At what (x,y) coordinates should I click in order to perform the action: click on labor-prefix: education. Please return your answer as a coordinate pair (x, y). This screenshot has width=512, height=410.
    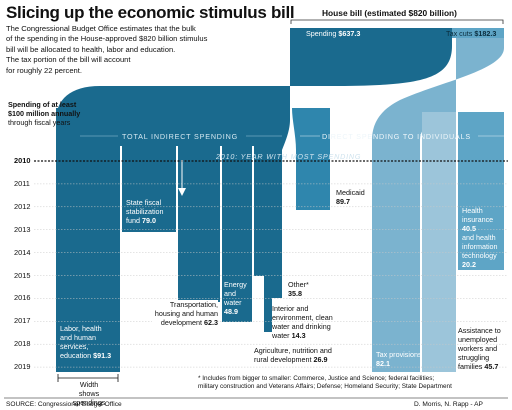
    Looking at the image, I should click on (77, 355).